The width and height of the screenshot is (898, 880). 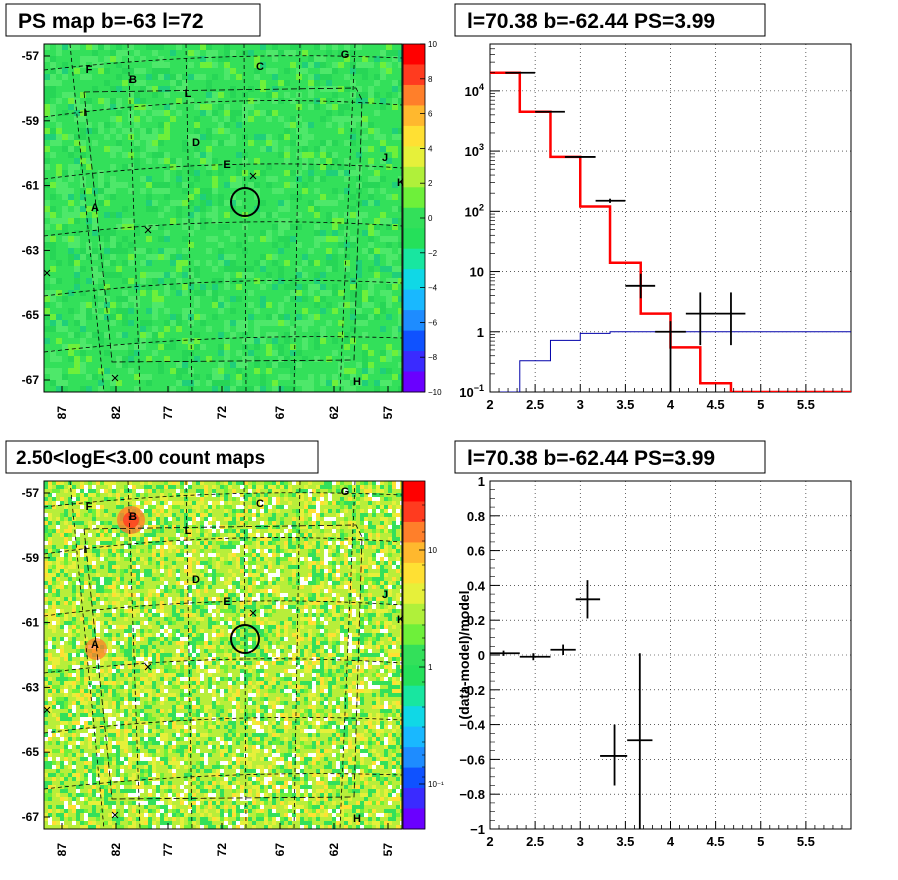 I want to click on spectrum-y-tick-label: 10, so click(x=477, y=272).